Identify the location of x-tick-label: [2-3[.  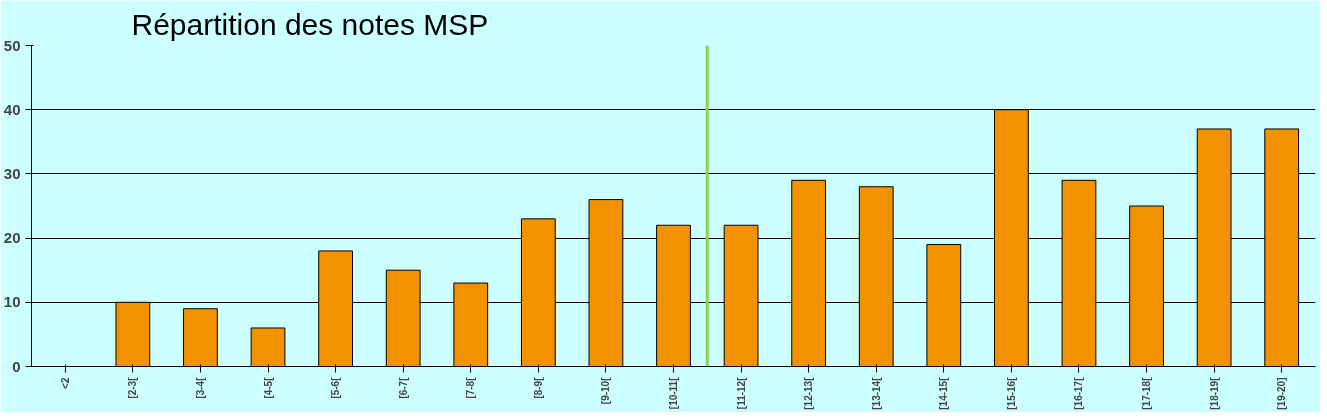
(133, 387).